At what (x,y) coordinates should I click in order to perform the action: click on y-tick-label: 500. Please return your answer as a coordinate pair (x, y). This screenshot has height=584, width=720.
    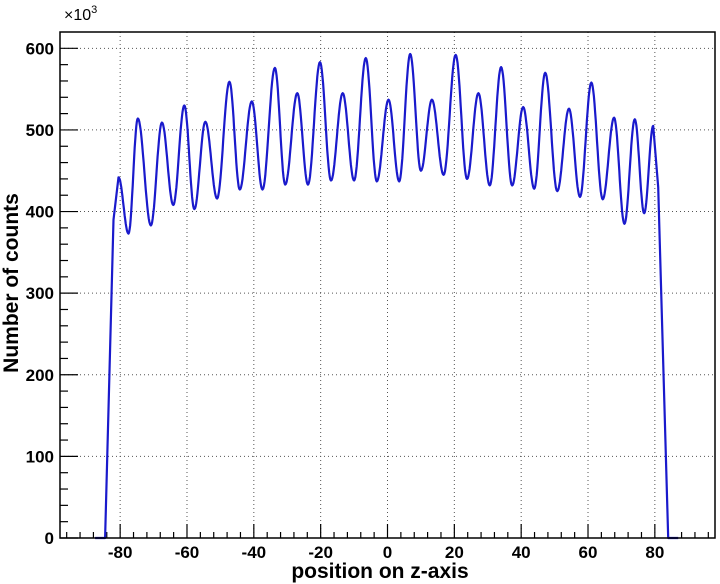
    Looking at the image, I should click on (40, 130).